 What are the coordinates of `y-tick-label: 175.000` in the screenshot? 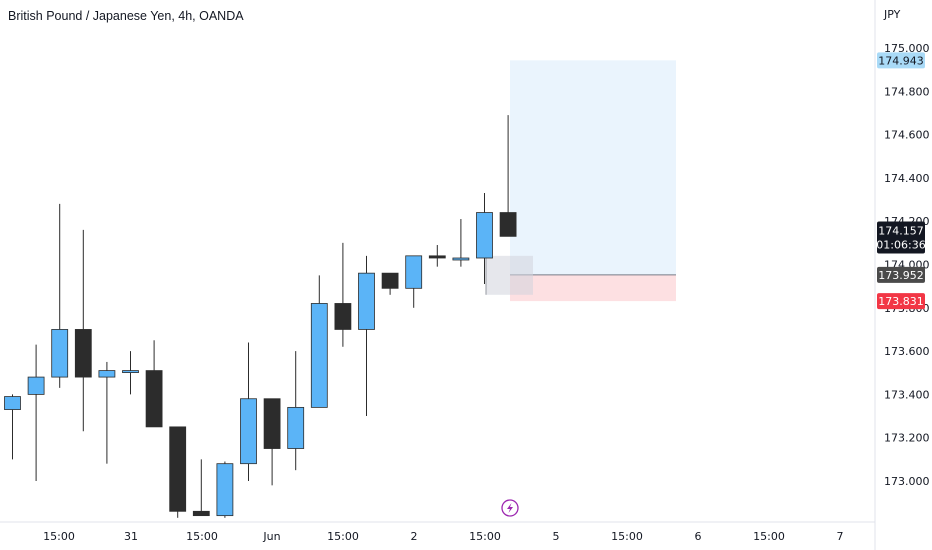 It's located at (907, 48).